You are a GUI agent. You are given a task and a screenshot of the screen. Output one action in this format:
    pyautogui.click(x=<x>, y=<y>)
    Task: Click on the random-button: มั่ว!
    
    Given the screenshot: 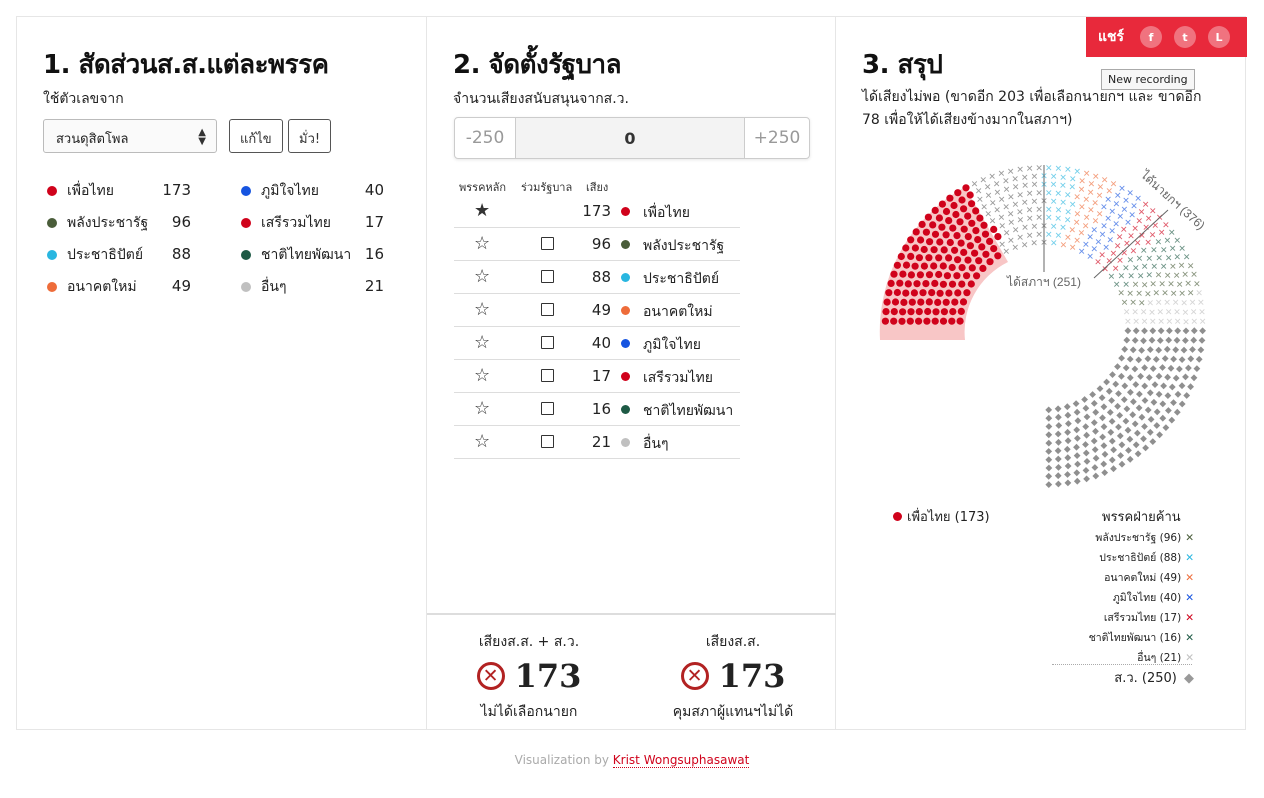 What is the action you would take?
    pyautogui.click(x=310, y=136)
    